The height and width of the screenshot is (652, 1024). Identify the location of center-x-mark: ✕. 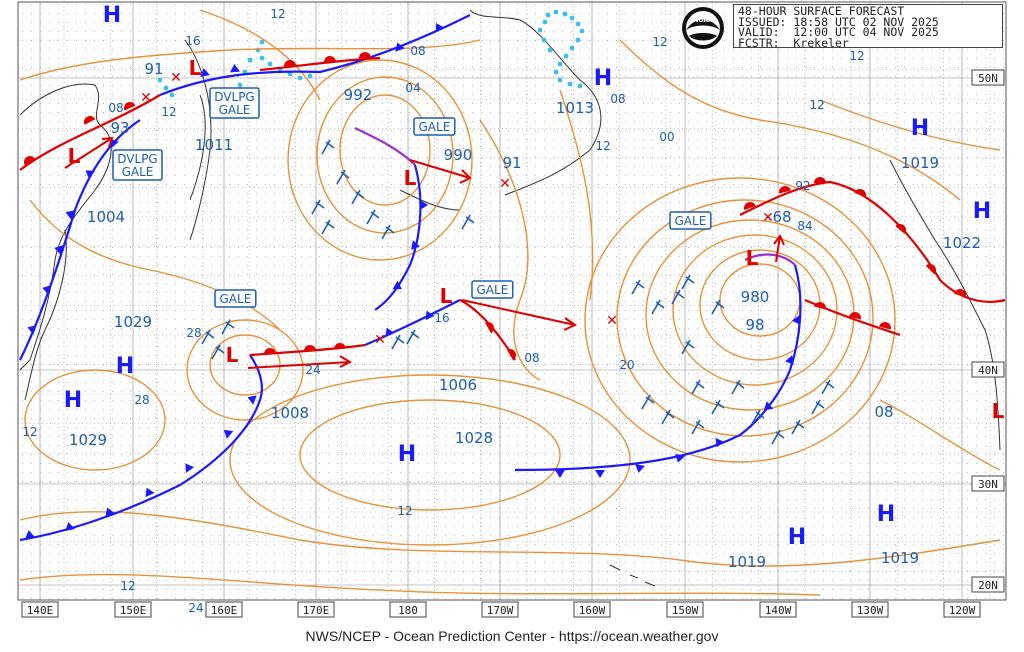
(380, 340).